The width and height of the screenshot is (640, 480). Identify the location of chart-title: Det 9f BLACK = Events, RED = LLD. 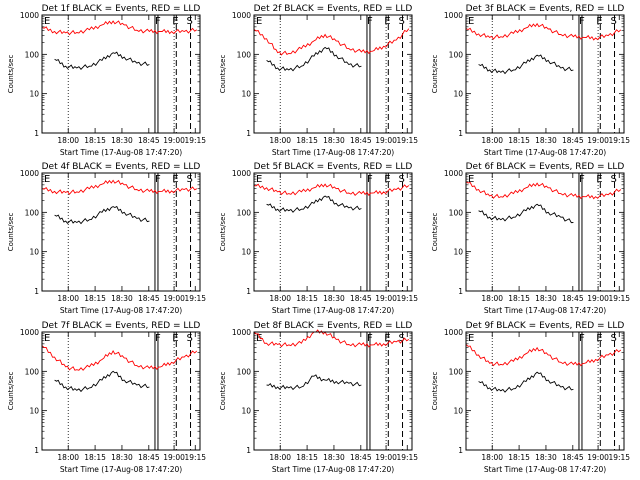
(545, 326).